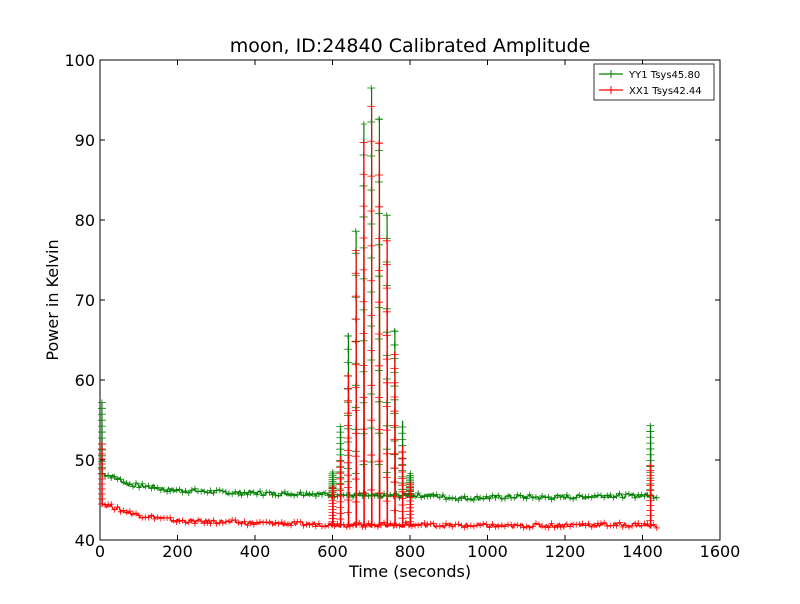 Image resolution: width=800 pixels, height=604 pixels. I want to click on x-tick-label: 800, so click(410, 551).